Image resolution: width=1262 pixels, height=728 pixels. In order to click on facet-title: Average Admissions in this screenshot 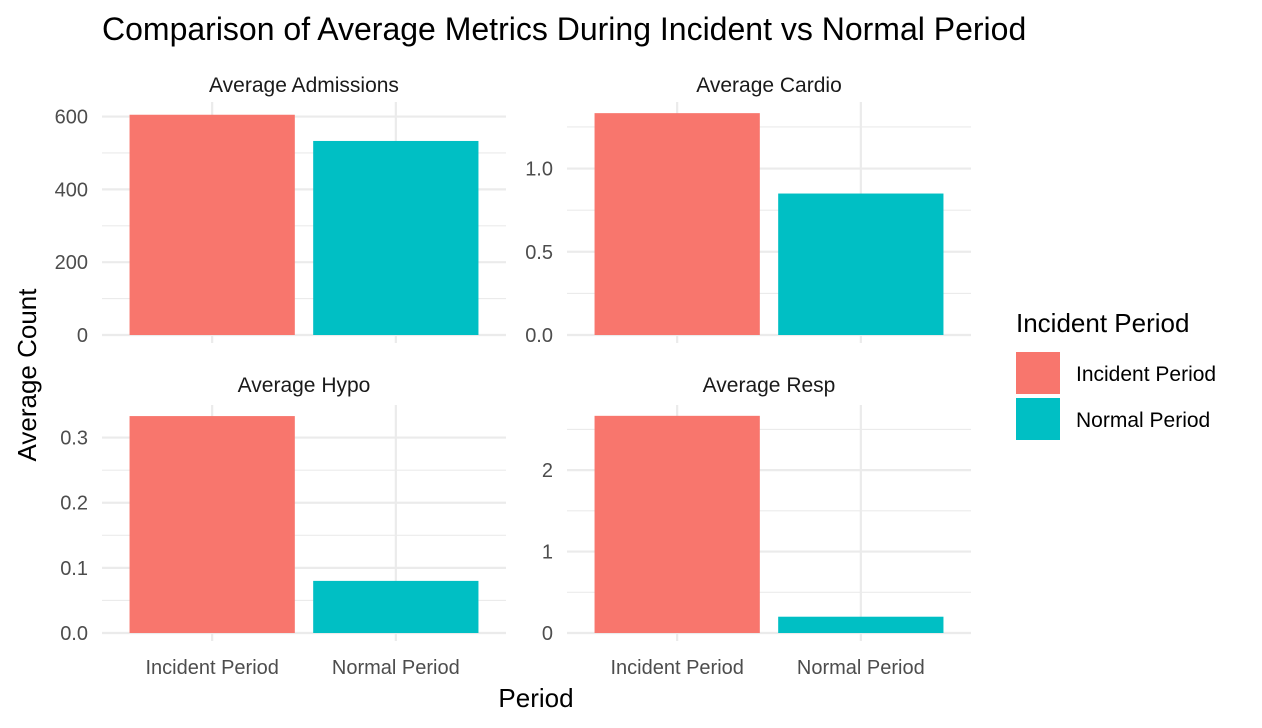, I will do `click(304, 85)`.